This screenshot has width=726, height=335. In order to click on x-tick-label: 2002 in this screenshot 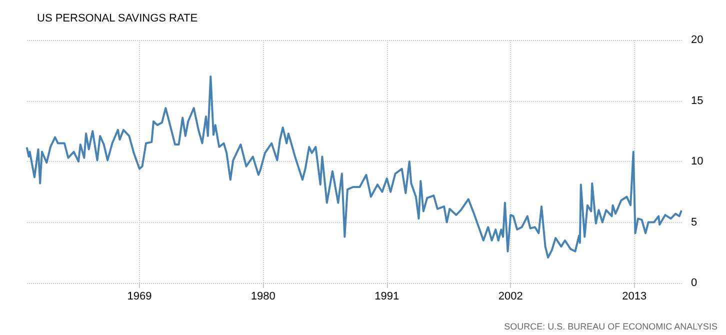, I will do `click(510, 296)`.